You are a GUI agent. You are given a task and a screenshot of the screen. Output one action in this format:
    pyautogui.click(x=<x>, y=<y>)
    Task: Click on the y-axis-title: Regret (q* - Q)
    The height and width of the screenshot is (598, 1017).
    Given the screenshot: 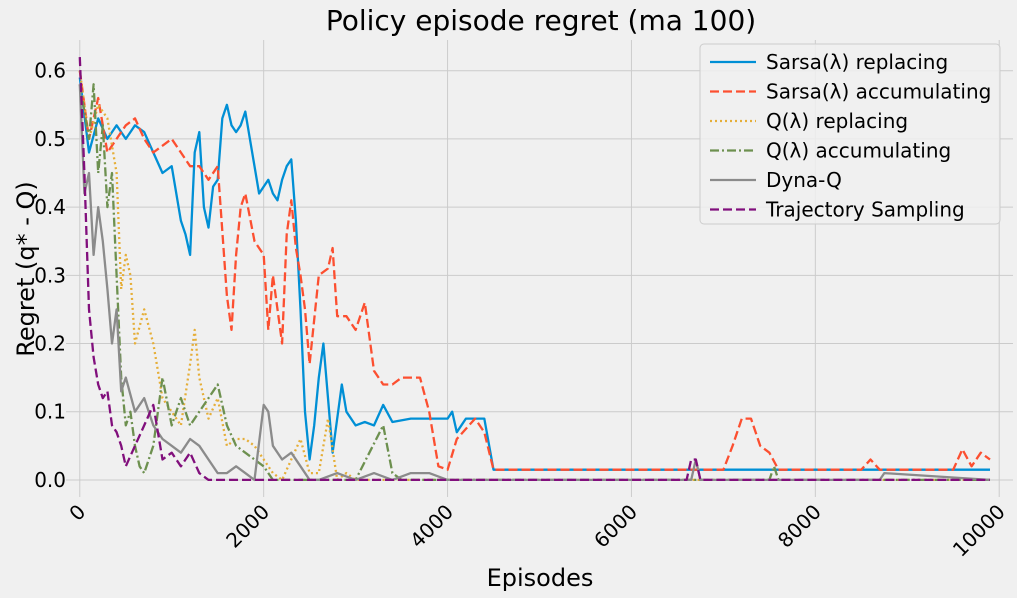 What is the action you would take?
    pyautogui.click(x=26, y=269)
    